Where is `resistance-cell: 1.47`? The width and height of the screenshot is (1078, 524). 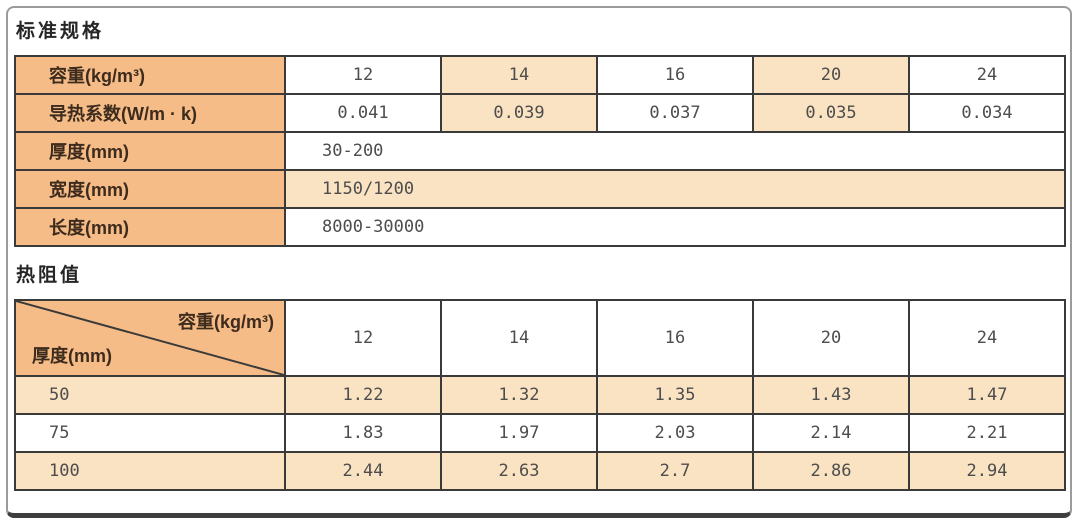
resistance-cell: 1.47 is located at coordinates (987, 395).